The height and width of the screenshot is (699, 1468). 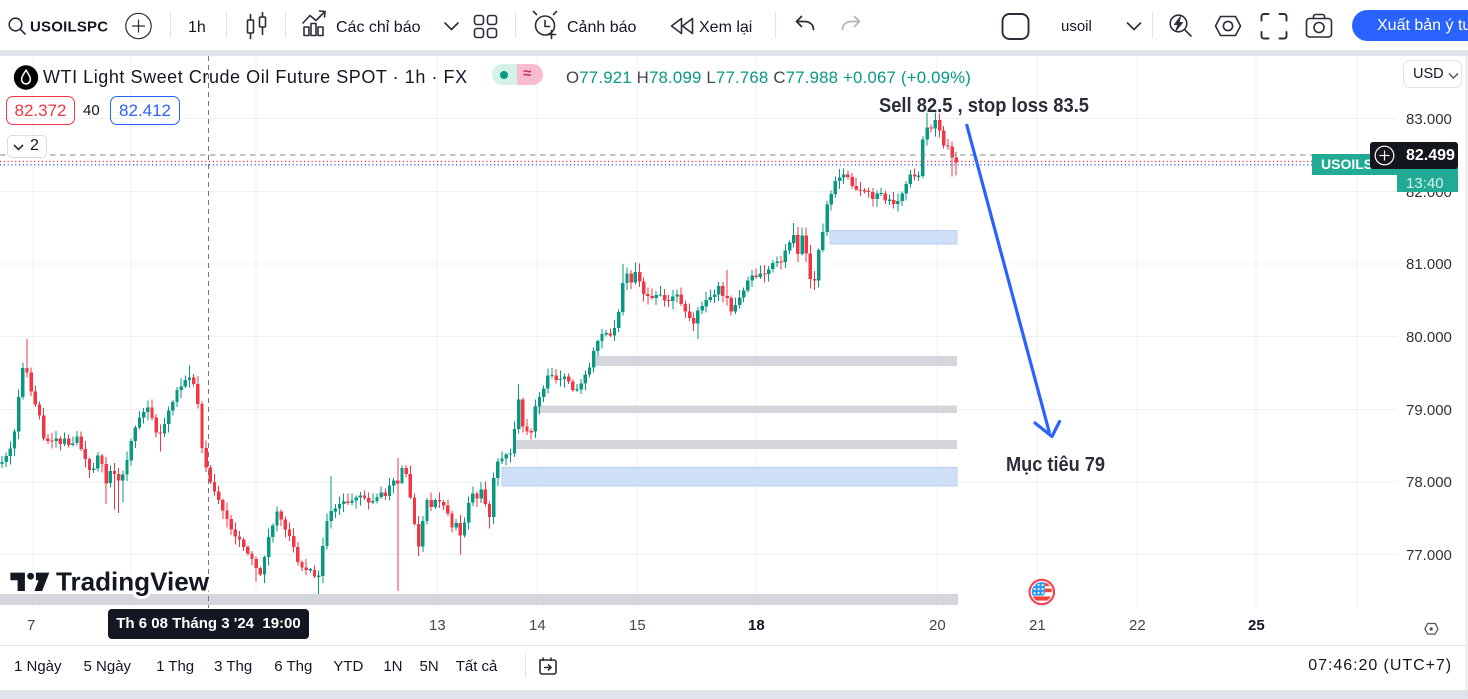 What do you see at coordinates (197, 27) in the screenshot?
I see `svg-text: 1h` at bounding box center [197, 27].